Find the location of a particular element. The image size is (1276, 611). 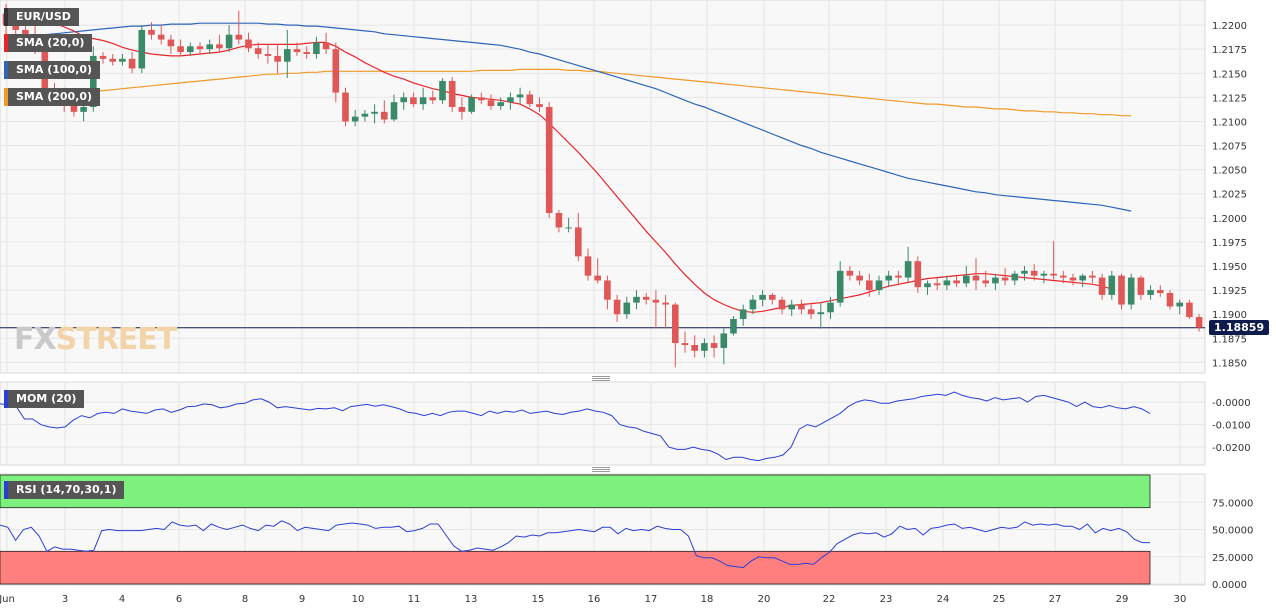

y-tick-label: 1.1925 is located at coordinates (1229, 291).